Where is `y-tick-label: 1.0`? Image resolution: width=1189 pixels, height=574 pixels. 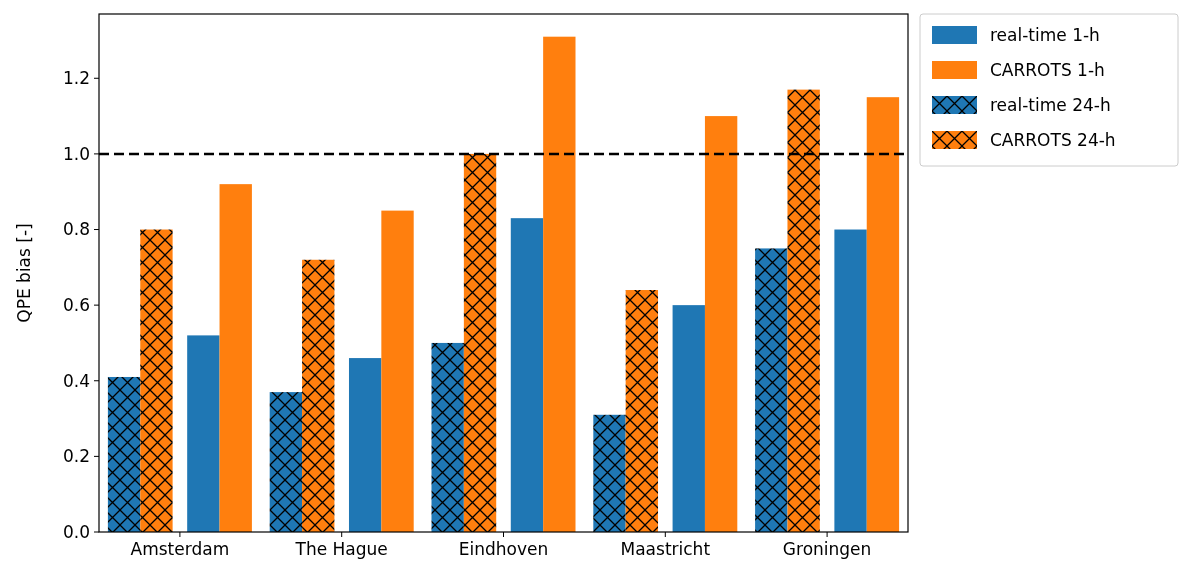
y-tick-label: 1.0 is located at coordinates (76, 153).